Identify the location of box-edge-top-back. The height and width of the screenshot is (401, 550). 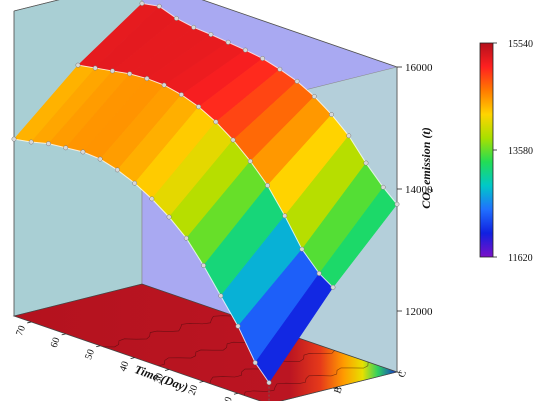
(299, 34).